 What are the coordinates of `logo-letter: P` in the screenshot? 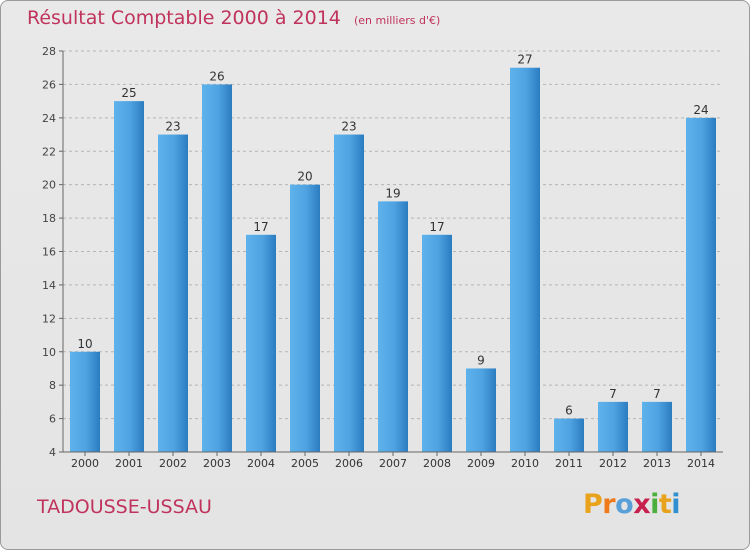 It's located at (593, 504).